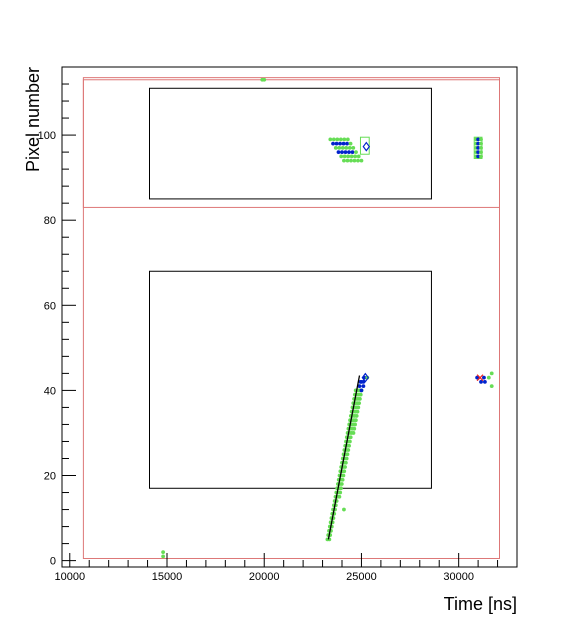  What do you see at coordinates (50, 306) in the screenshot?
I see `y-tick-label: 60` at bounding box center [50, 306].